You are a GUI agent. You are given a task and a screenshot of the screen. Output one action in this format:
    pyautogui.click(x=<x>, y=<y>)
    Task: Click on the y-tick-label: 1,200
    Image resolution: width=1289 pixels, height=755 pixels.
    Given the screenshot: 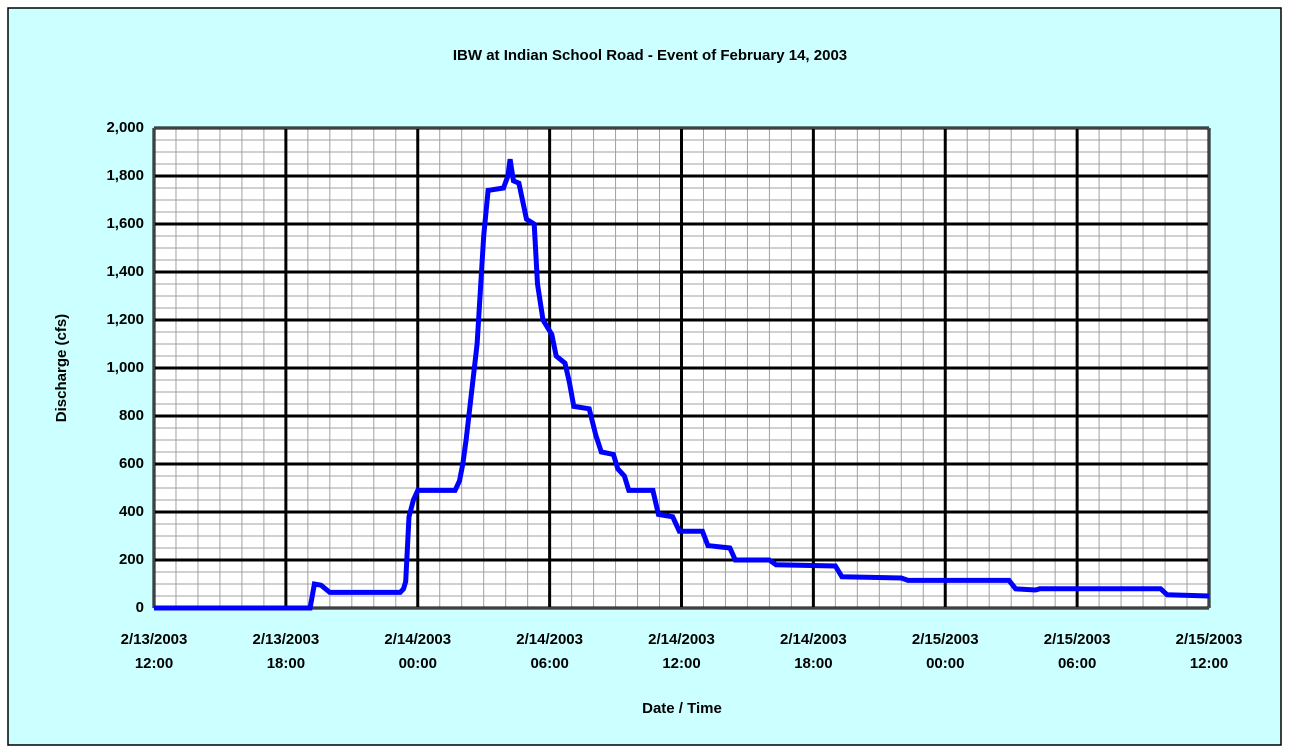 What is the action you would take?
    pyautogui.click(x=125, y=319)
    